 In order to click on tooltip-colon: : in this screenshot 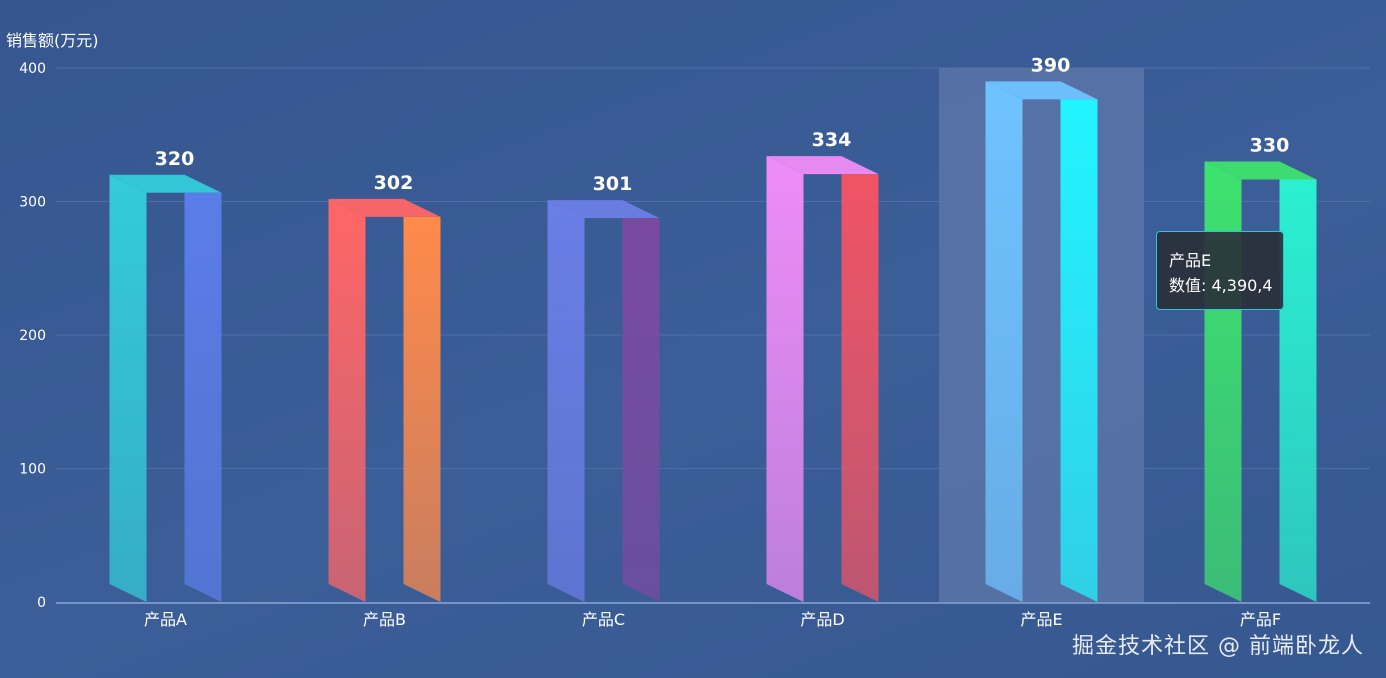, I will do `click(1206, 285)`.